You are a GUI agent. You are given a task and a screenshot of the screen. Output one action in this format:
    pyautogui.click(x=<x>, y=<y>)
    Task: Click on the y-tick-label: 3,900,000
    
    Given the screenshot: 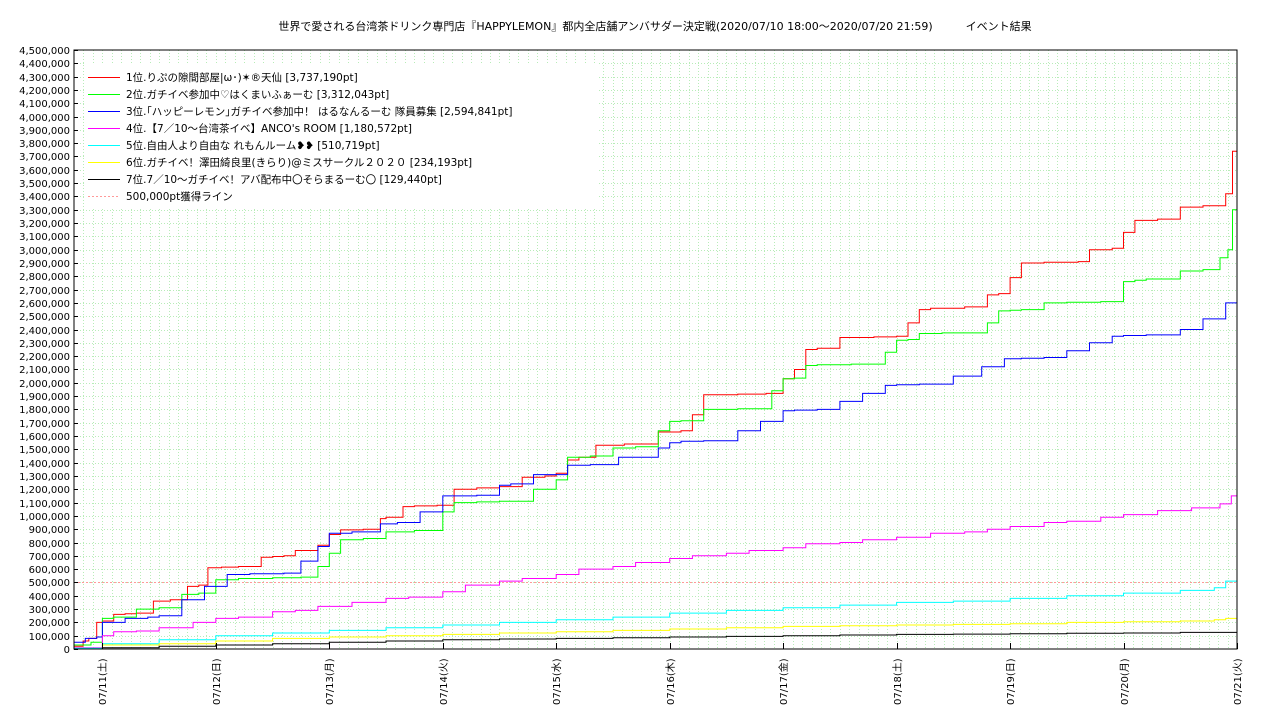 What is the action you would take?
    pyautogui.click(x=44, y=131)
    